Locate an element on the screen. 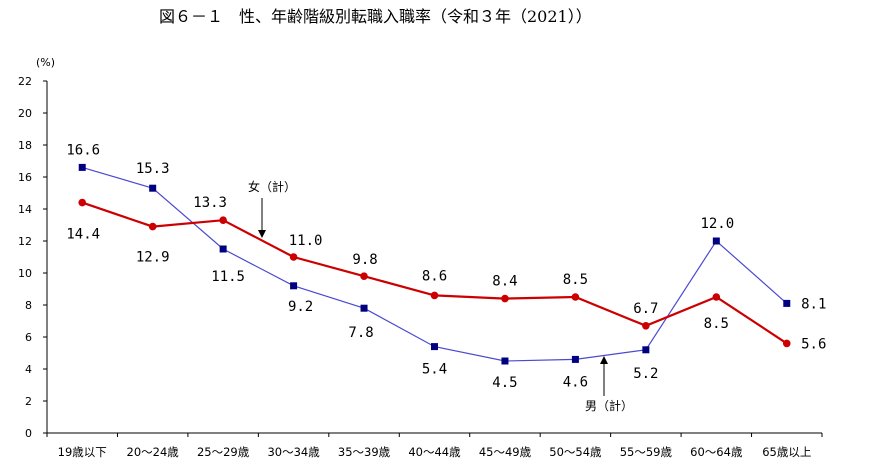 This screenshot has height=472, width=870. chart-title: 図６－１ 性、年齢階級別転職入職率（令和３年（2021）） is located at coordinates (375, 16).